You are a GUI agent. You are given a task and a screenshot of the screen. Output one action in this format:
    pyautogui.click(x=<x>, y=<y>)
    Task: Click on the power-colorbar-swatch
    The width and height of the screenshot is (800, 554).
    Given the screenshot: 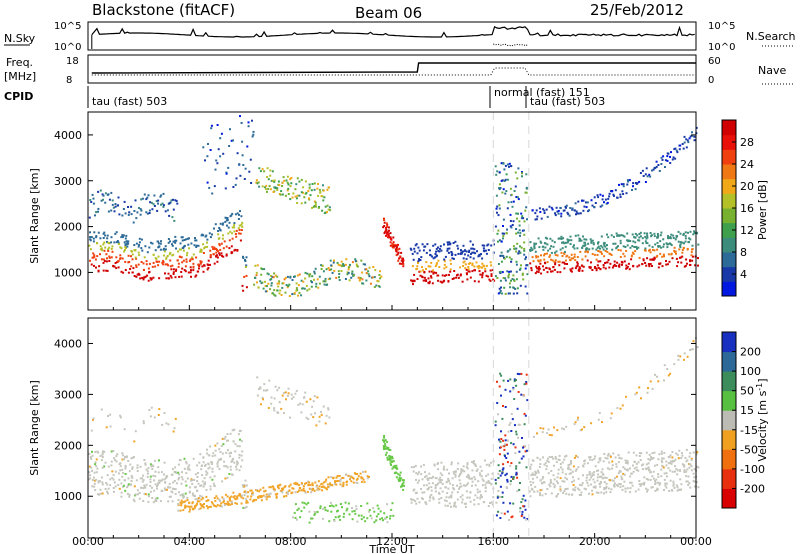 What is the action you would take?
    pyautogui.click(x=729, y=230)
    